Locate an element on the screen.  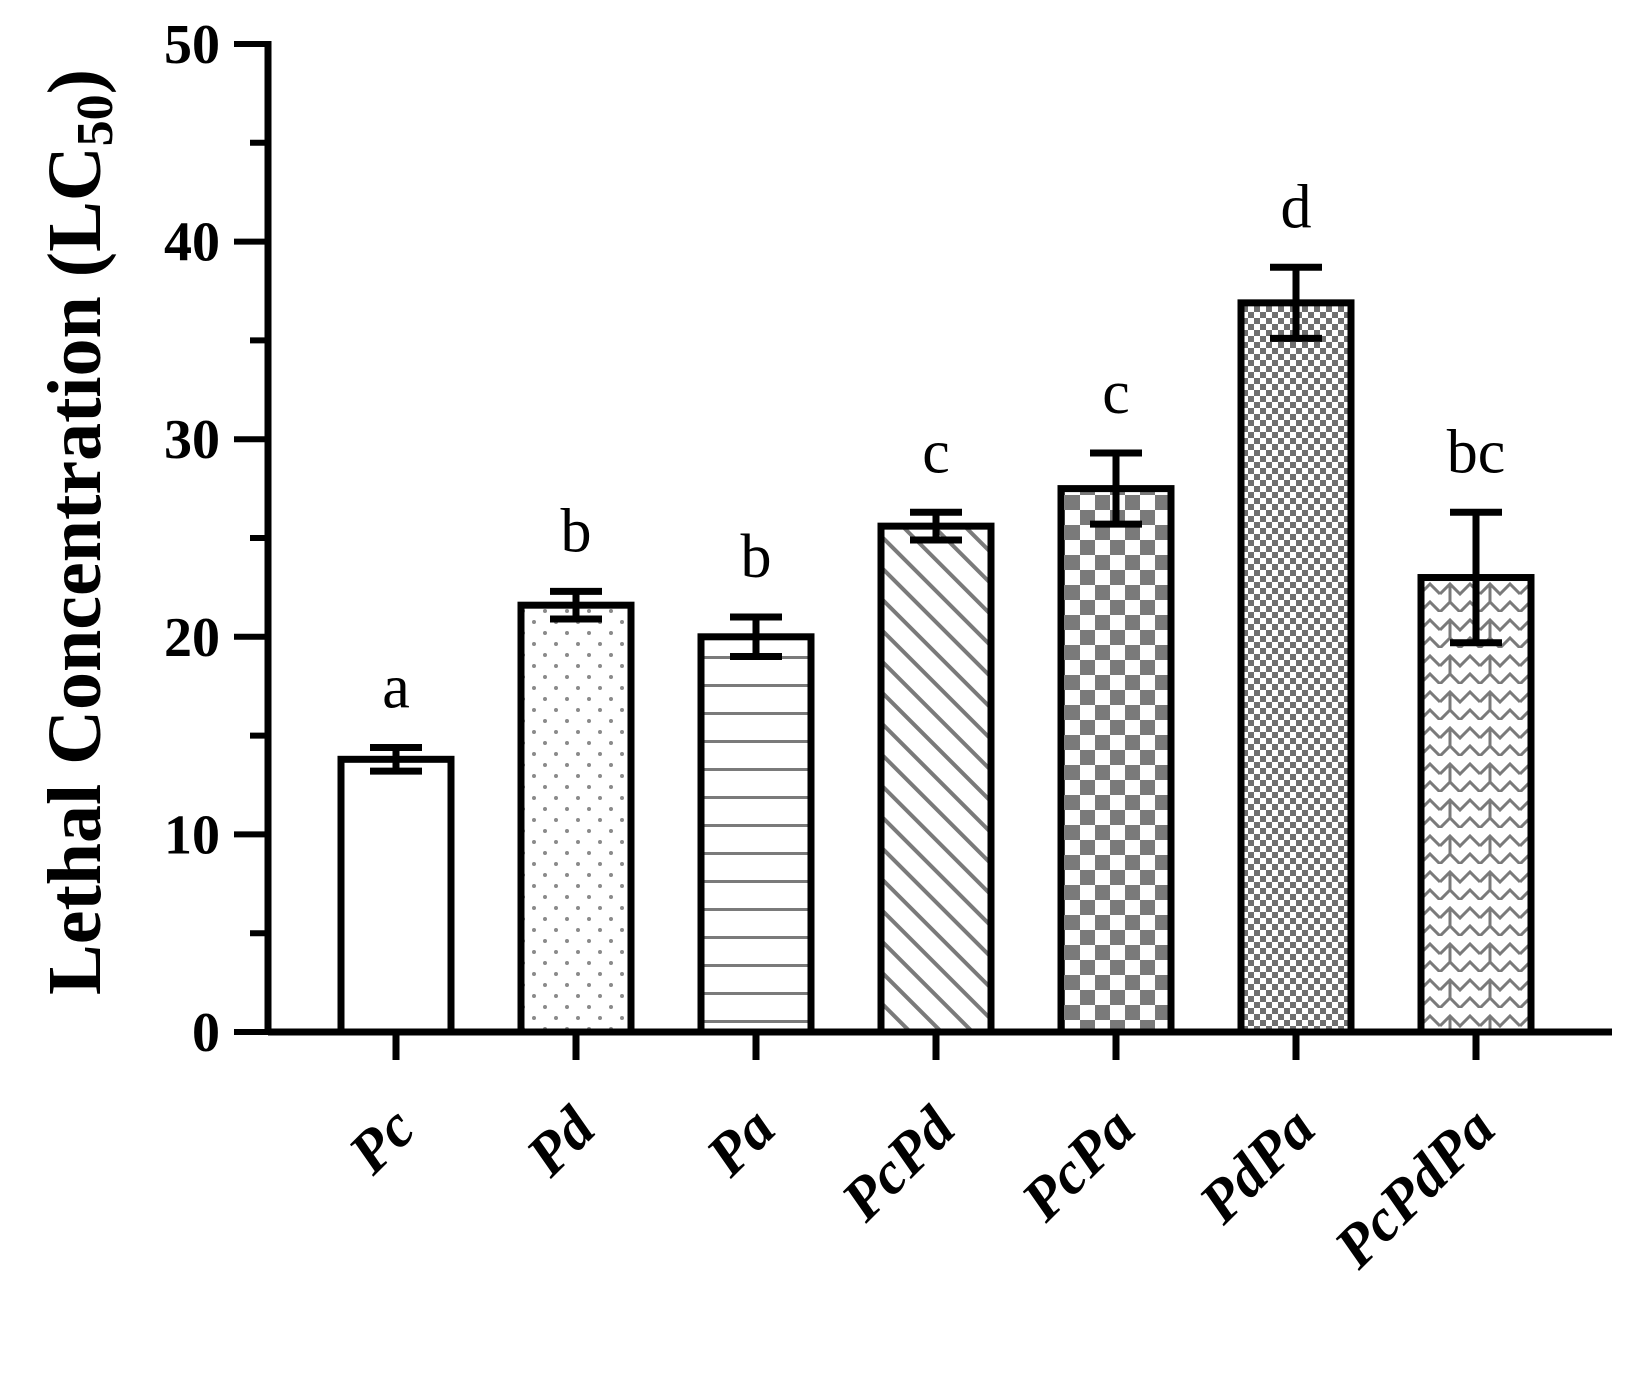
x-tick-label-PdPa: PdPa is located at coordinates (1257, 1166).